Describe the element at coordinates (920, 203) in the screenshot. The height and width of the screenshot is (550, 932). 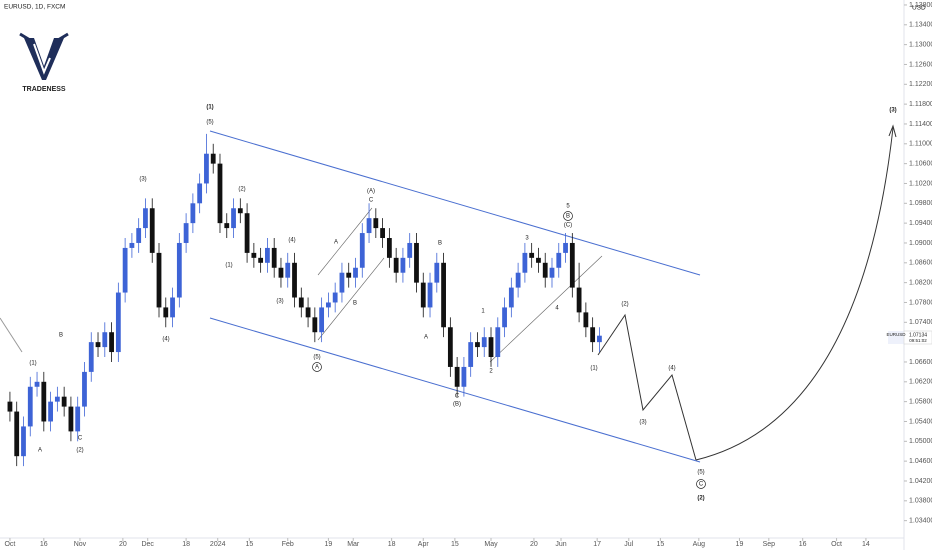
I see `y-tick-label: 1.09800` at that location.